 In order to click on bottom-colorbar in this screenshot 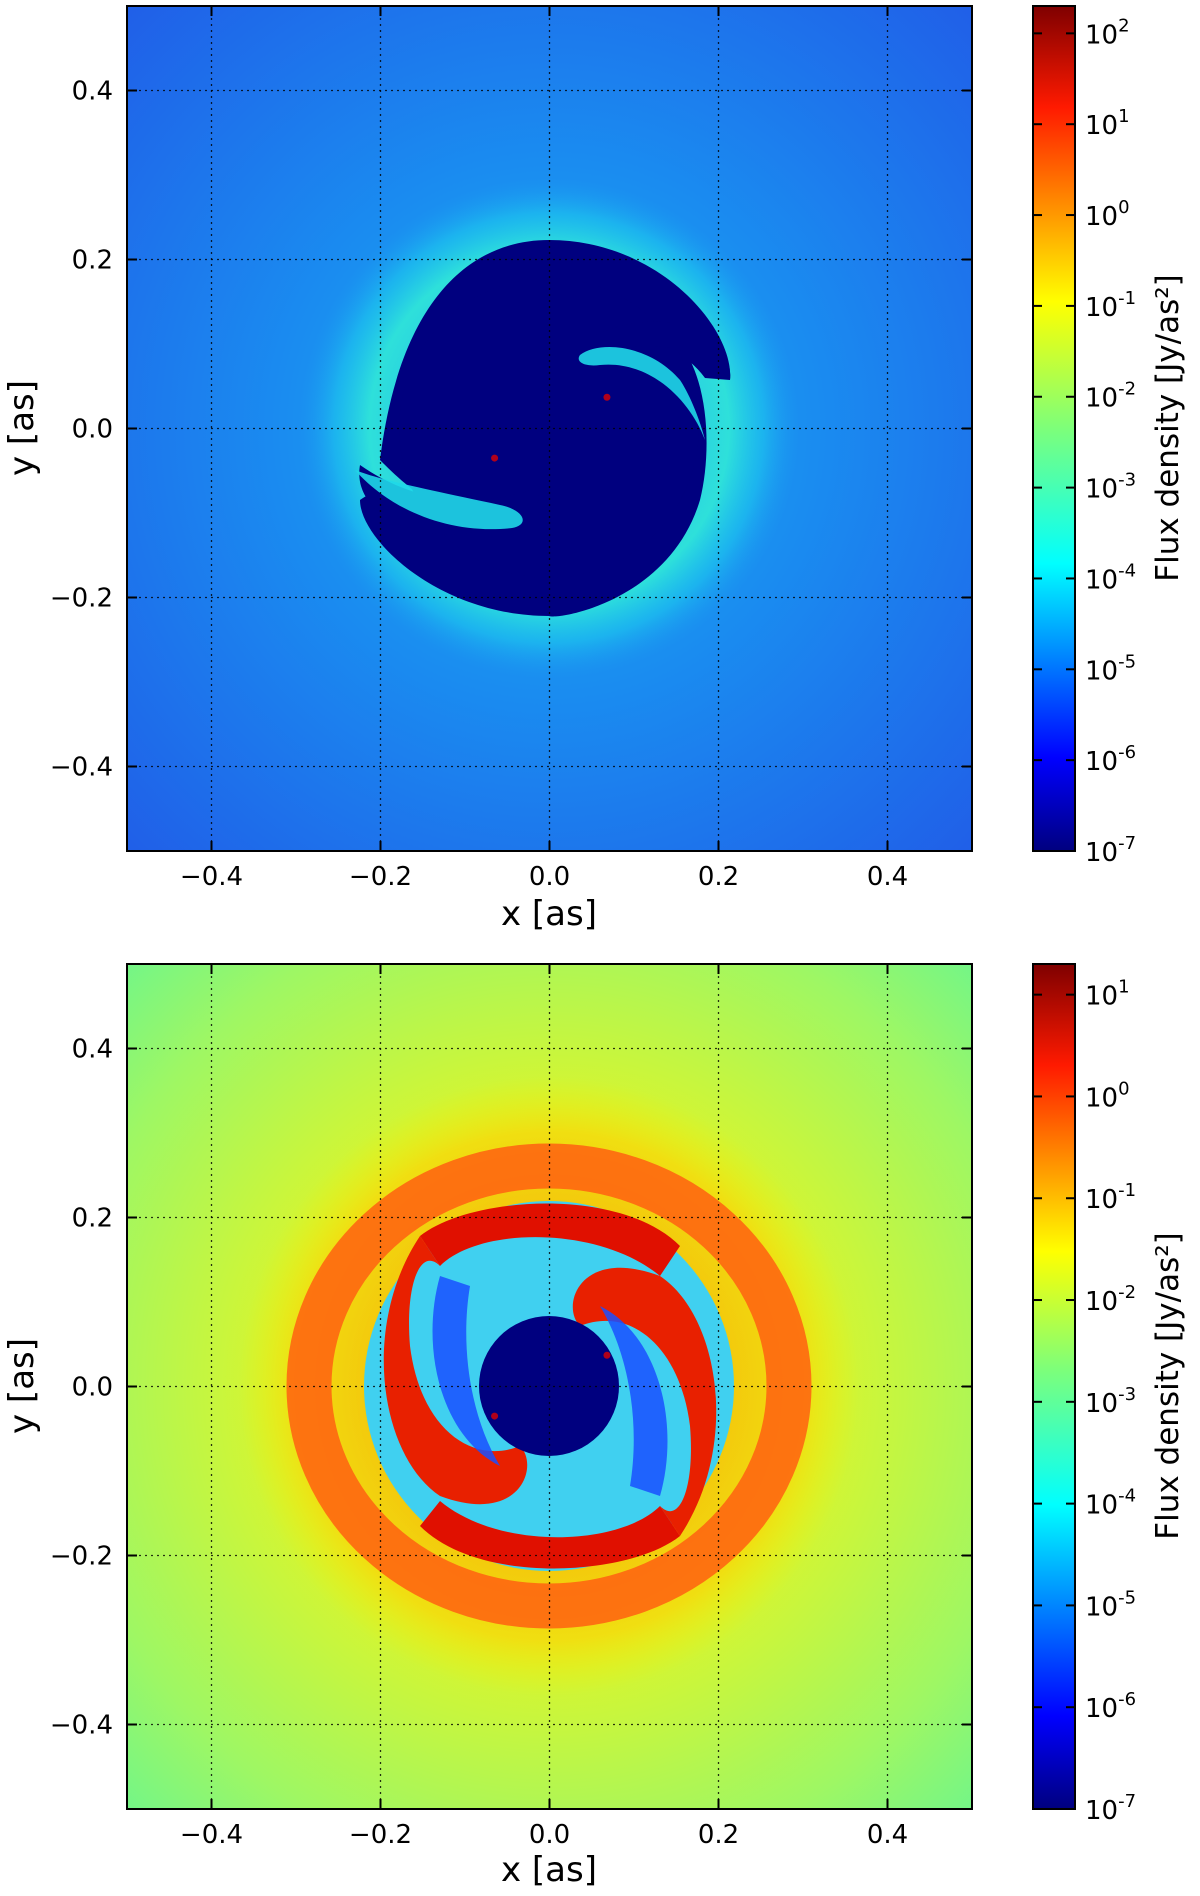, I will do `click(1054, 1386)`.